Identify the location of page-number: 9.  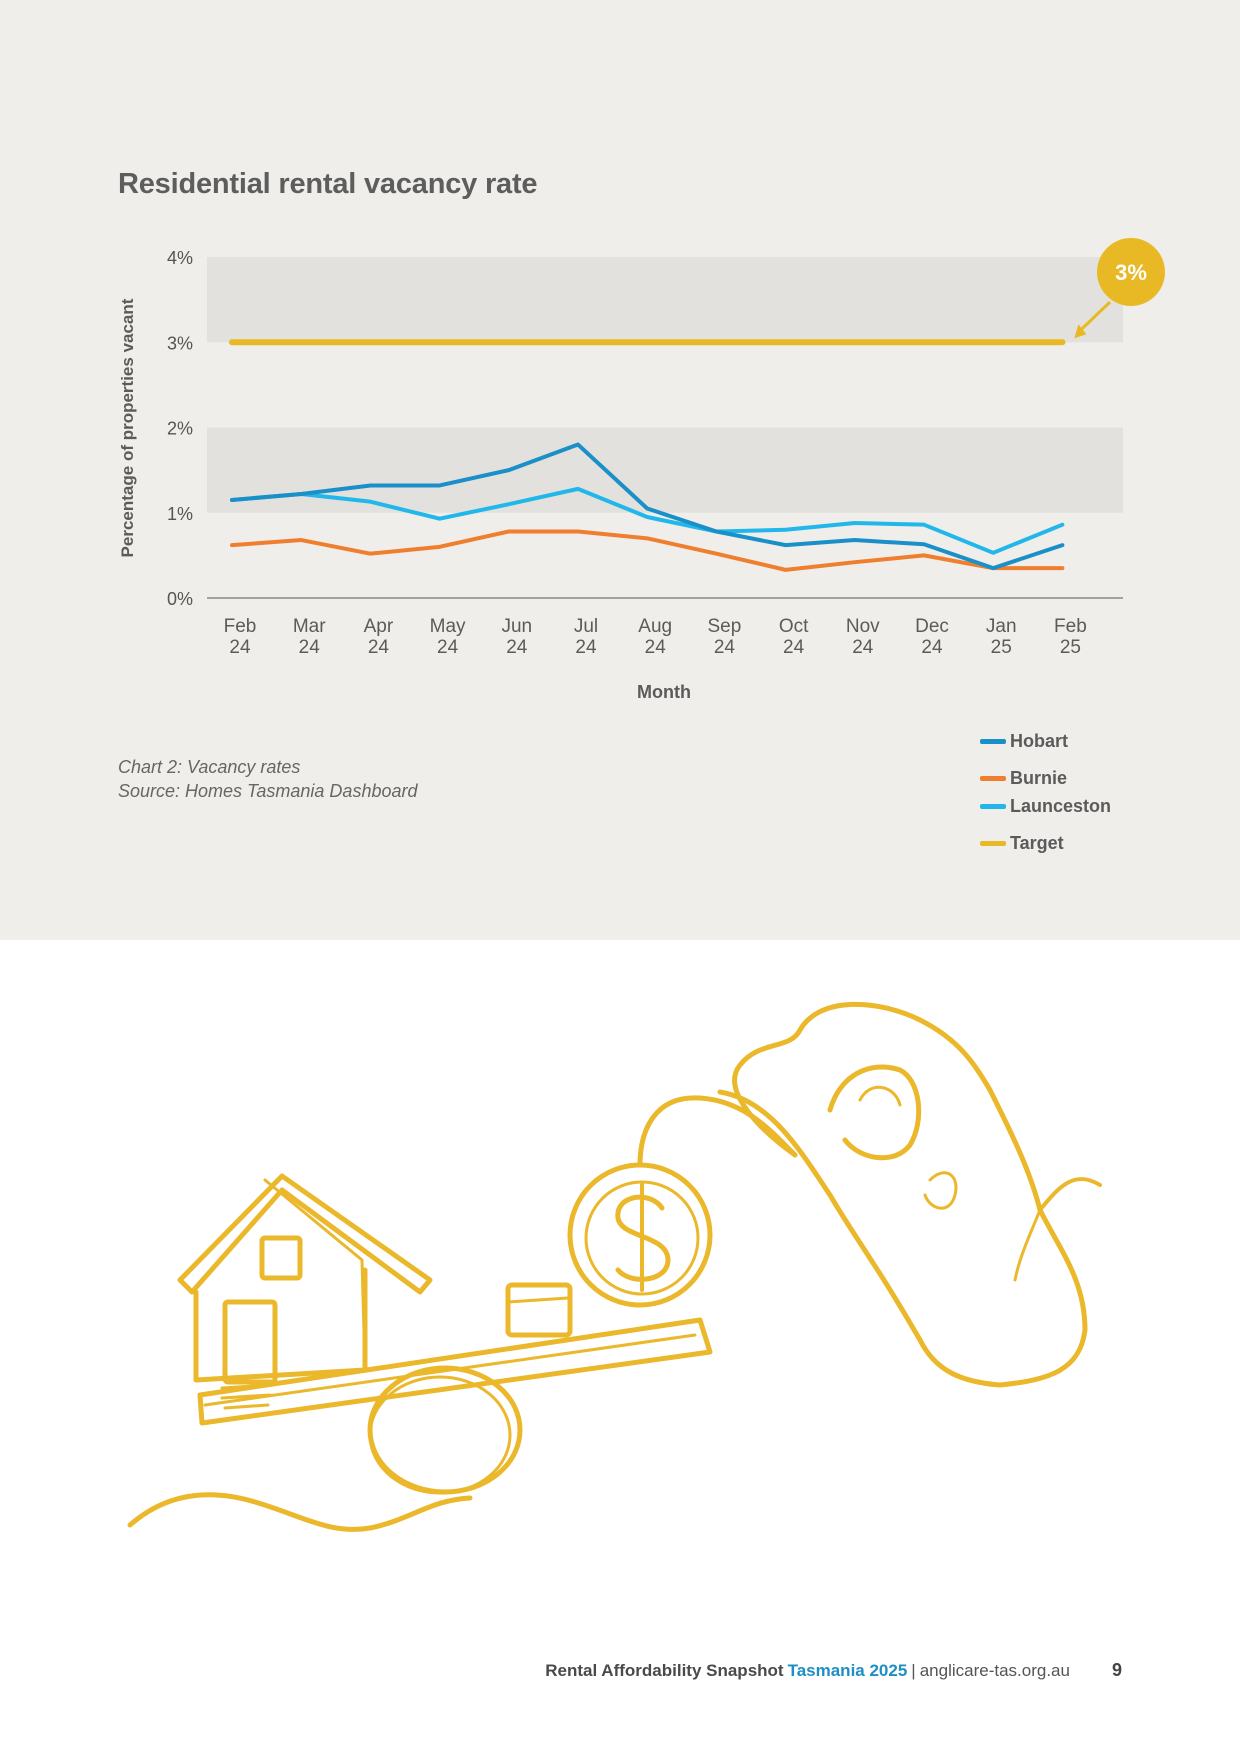
(1116, 1670).